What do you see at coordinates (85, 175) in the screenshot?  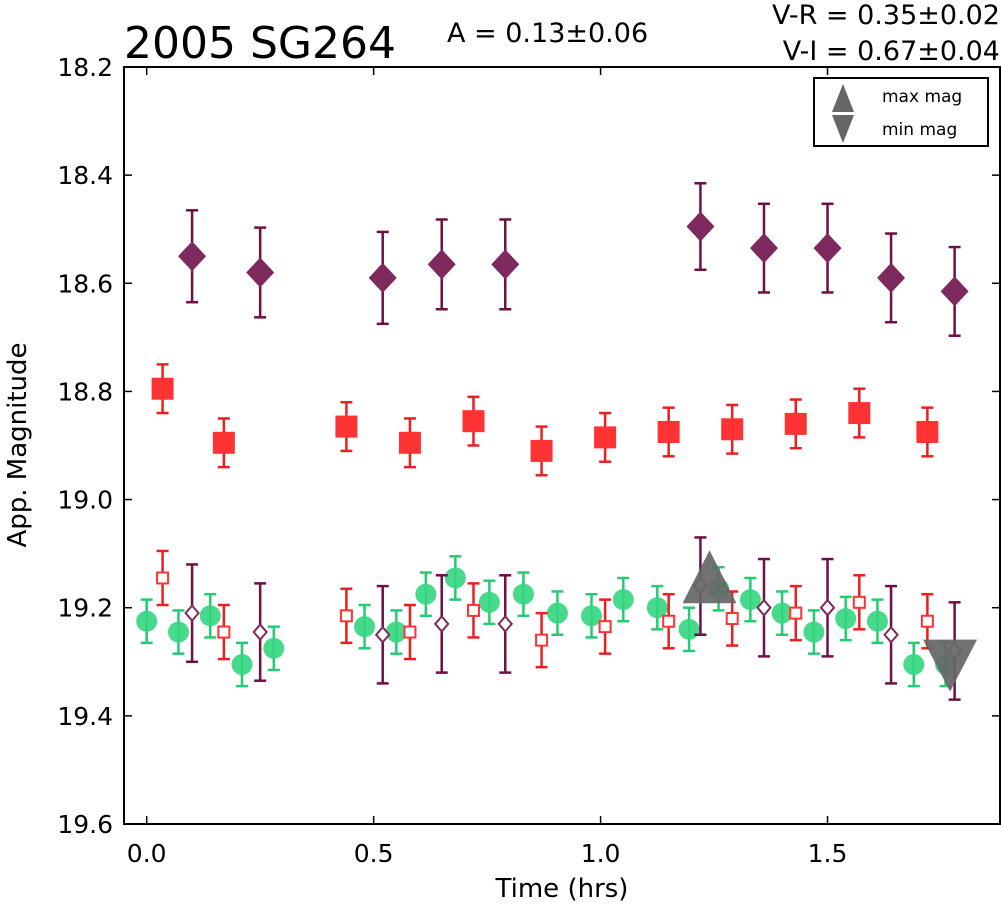 I see `y-tick-label: 18.4` at bounding box center [85, 175].